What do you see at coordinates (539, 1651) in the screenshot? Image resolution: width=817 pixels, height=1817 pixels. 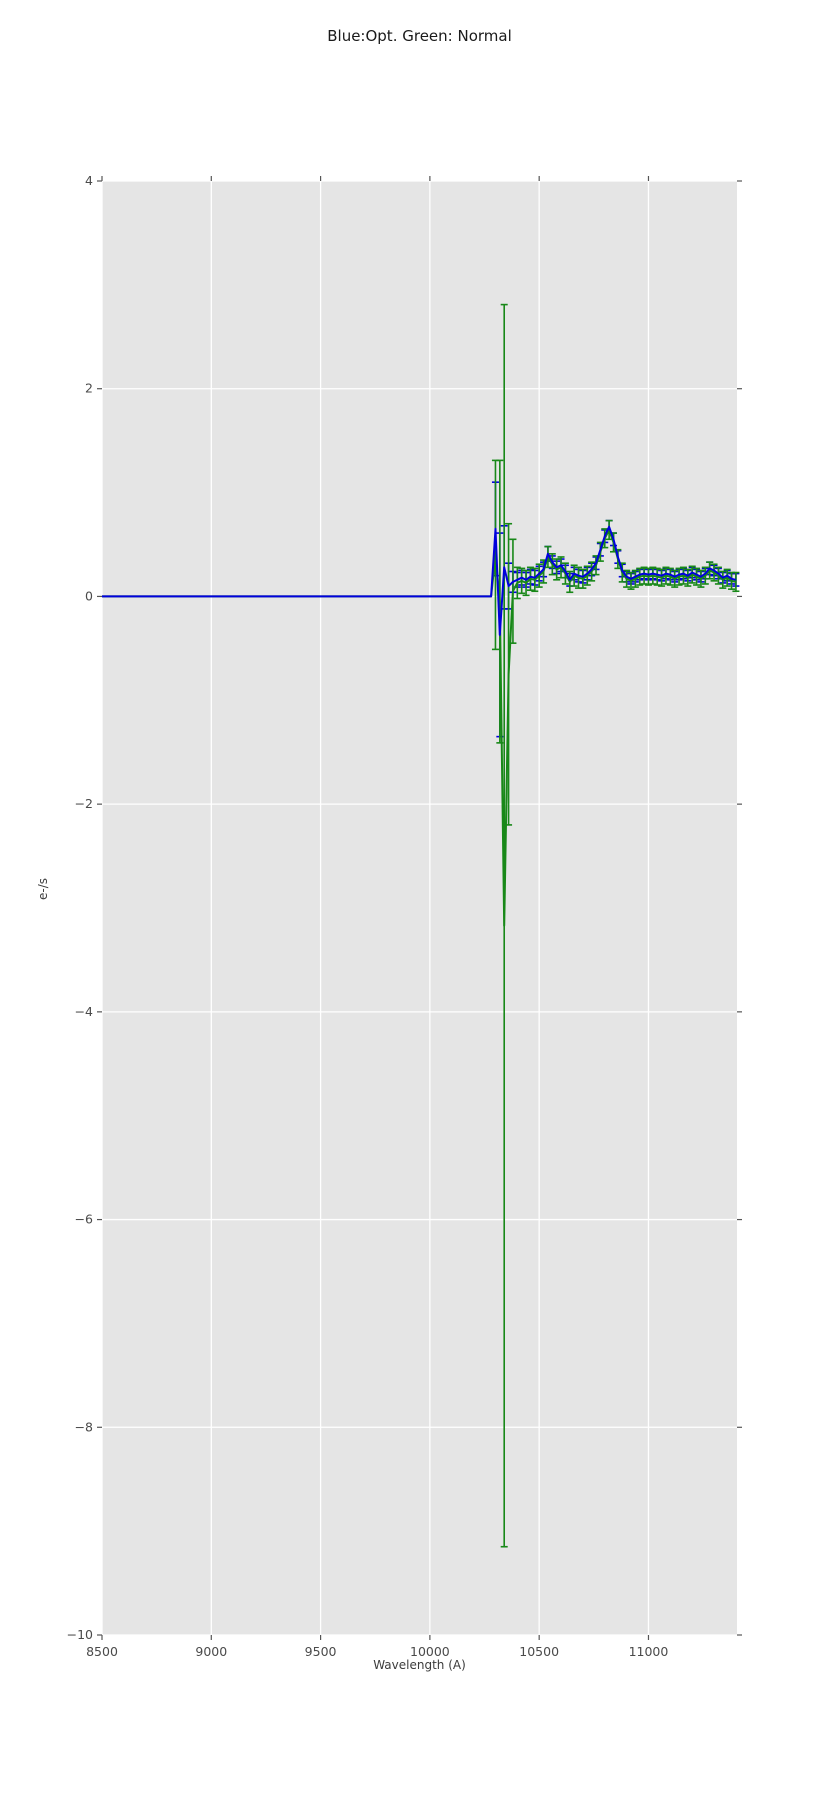 I see `x-tick-label: 10500` at bounding box center [539, 1651].